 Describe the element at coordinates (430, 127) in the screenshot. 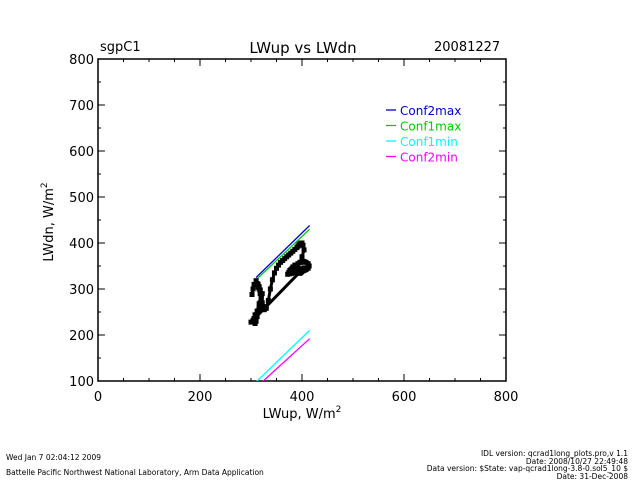

I see `legend-label: Conf1max` at that location.